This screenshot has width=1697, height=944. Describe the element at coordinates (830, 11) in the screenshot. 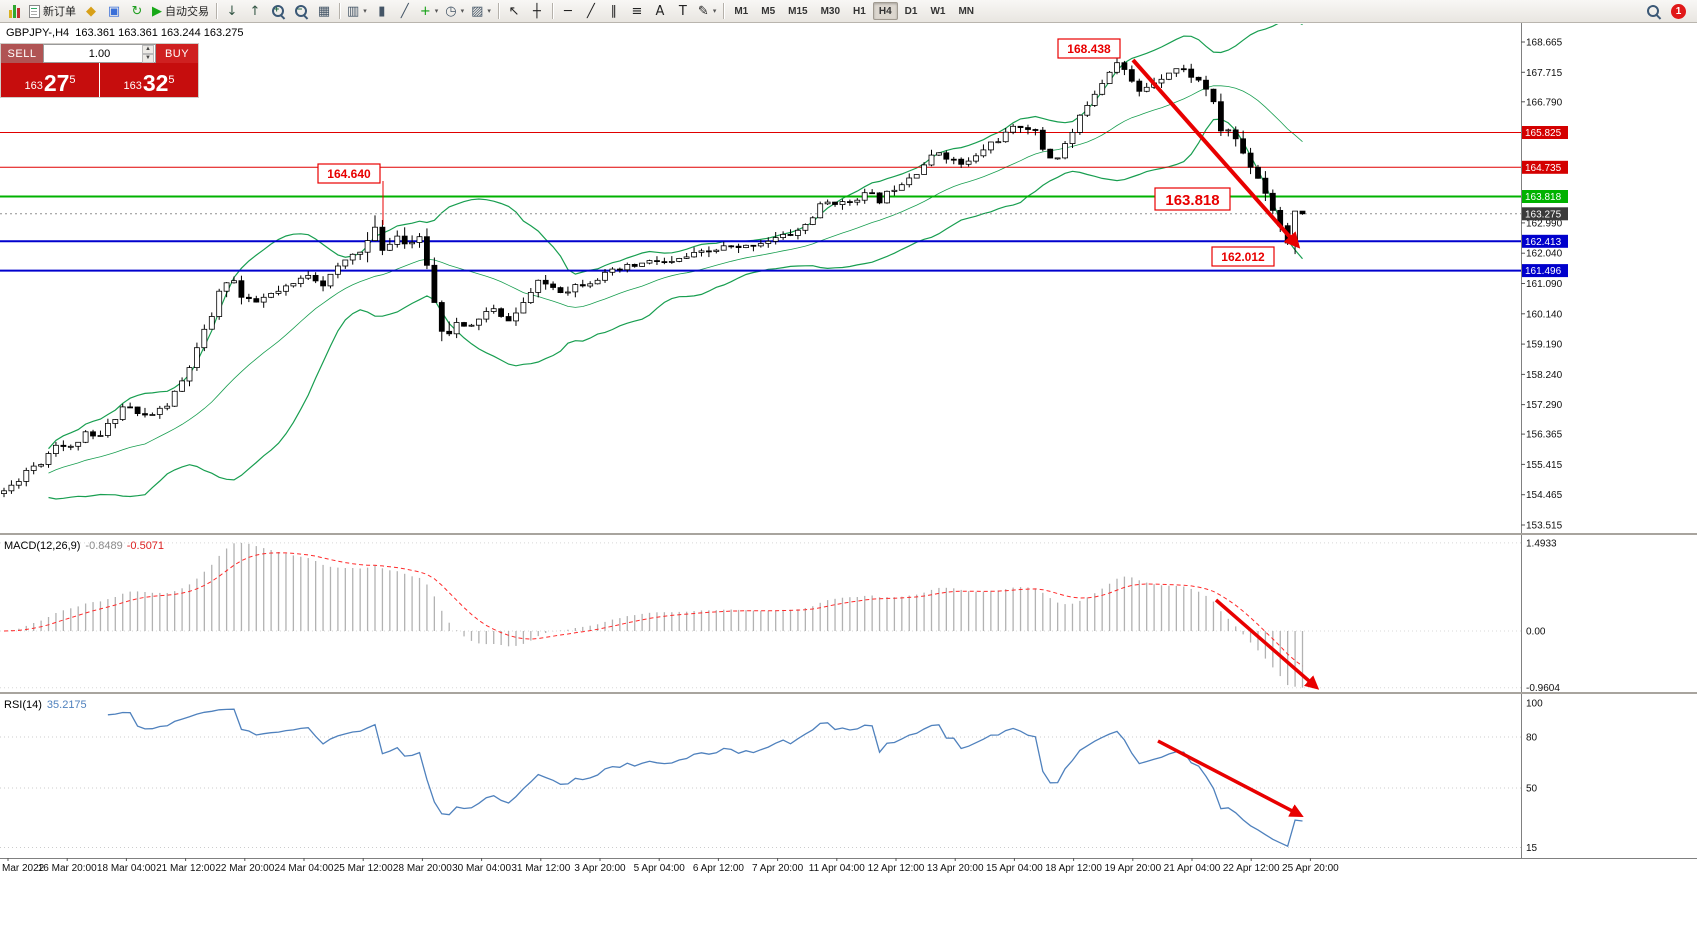

I see `timeframe-m30-button: M30` at that location.